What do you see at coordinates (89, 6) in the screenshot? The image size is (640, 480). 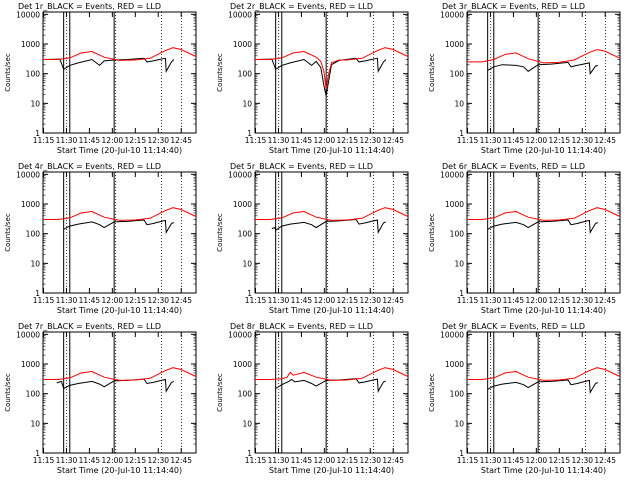 I see `panel-title: Det 1r_BLACK = Events, RED = LLD` at bounding box center [89, 6].